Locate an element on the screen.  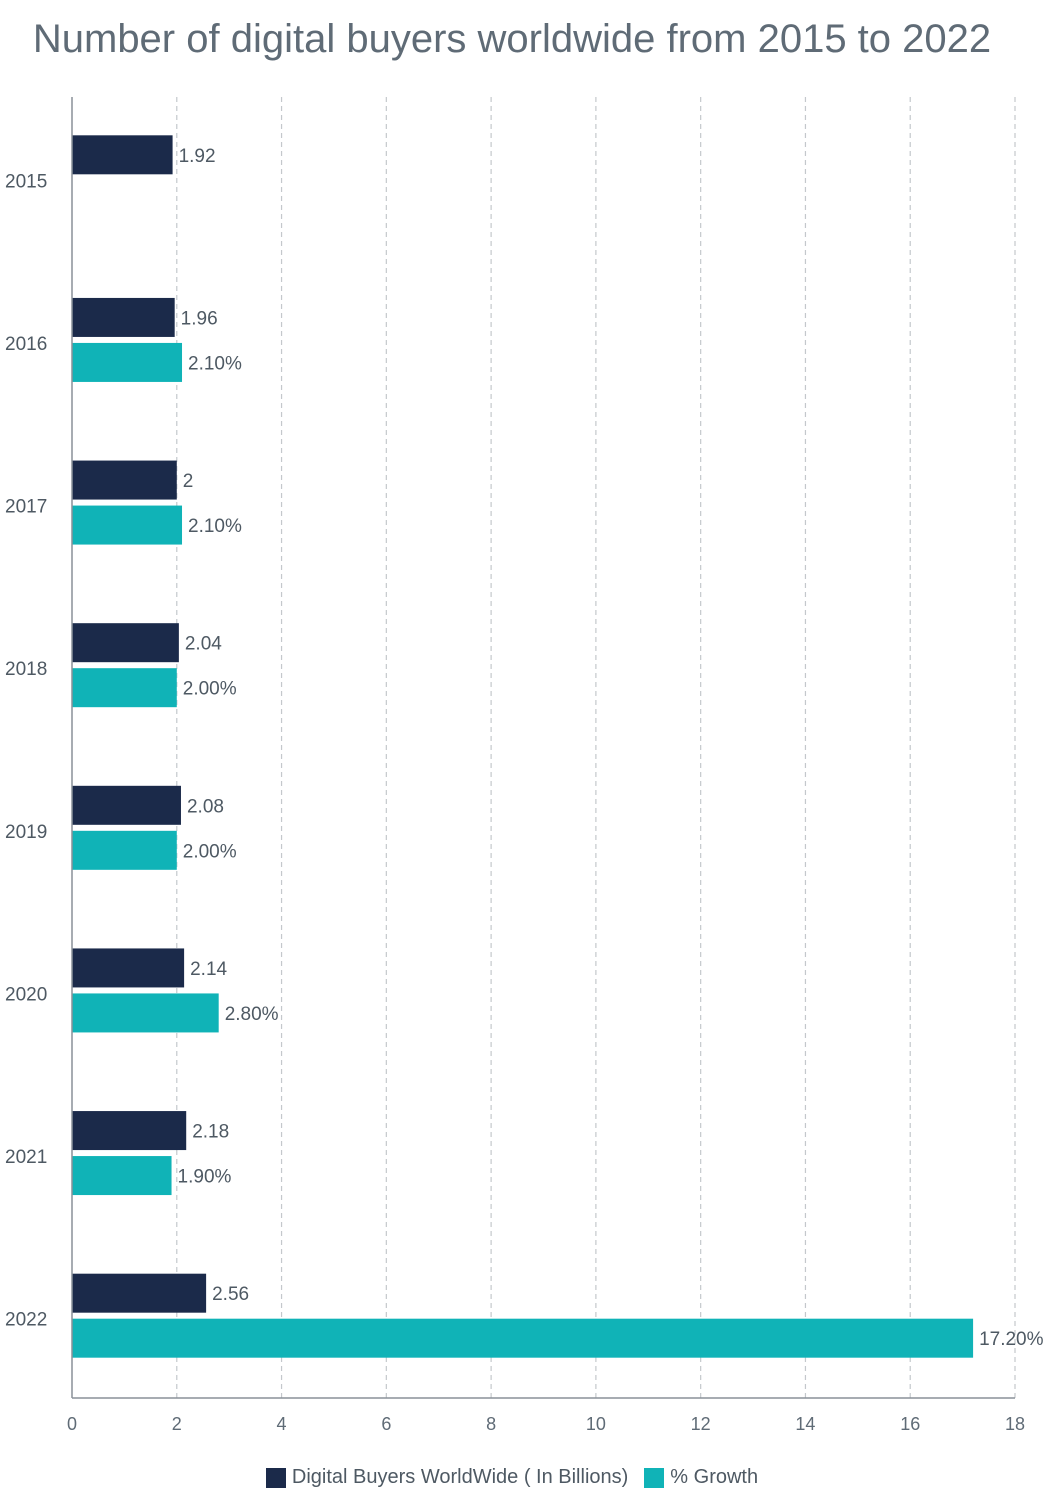
y-tick-label-2022: 2022 is located at coordinates (26, 1320).